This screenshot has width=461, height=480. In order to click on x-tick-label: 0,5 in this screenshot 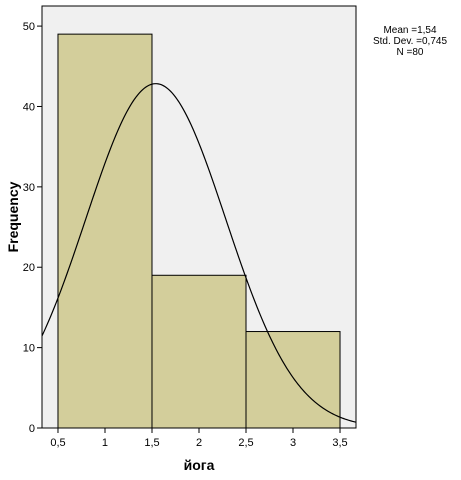, I will do `click(57, 443)`.